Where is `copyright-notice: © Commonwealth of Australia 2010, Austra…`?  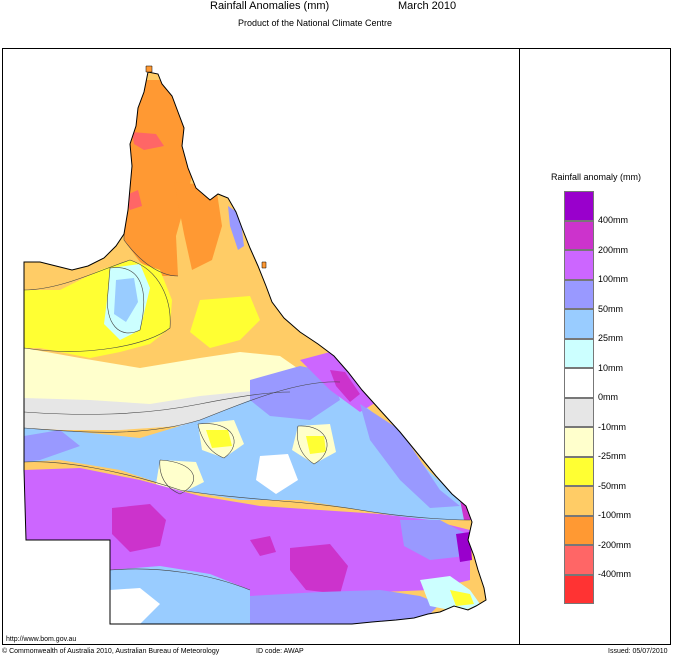
copyright-notice: © Commonwealth of Australia 2010, Austra… is located at coordinates (111, 651).